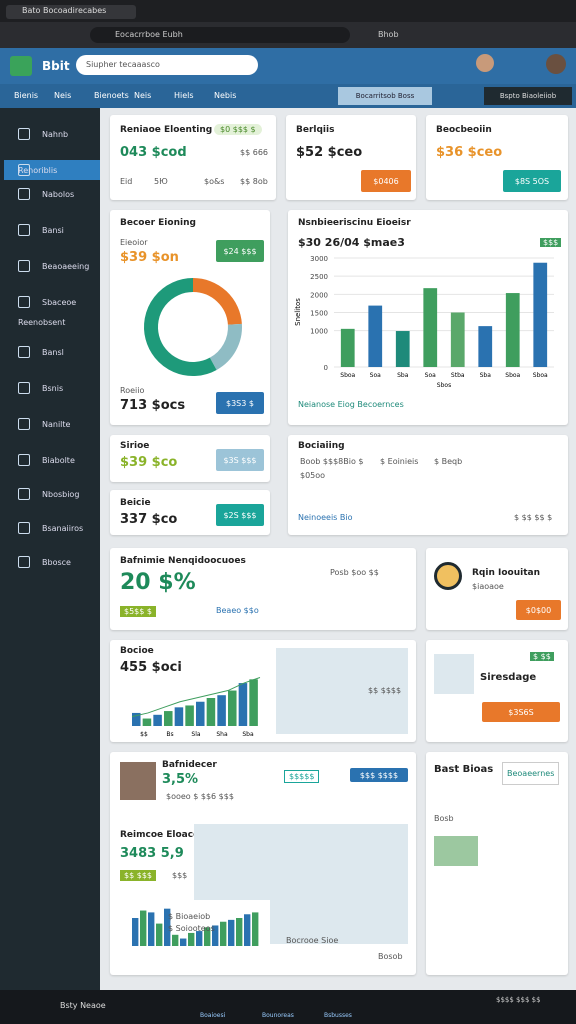  I want to click on button: $0406, so click(386, 181).